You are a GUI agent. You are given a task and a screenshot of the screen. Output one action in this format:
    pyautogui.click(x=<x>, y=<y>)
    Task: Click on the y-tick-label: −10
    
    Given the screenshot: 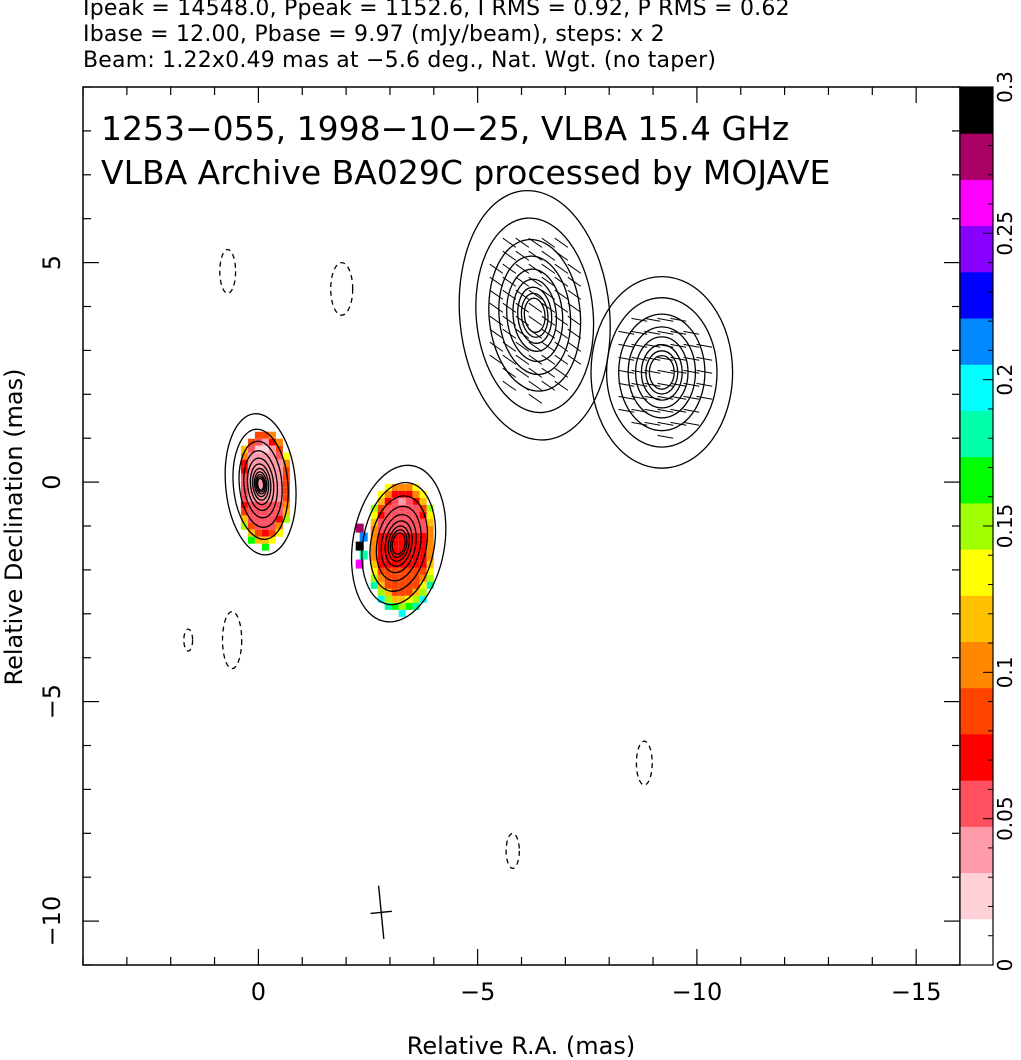 What is the action you would take?
    pyautogui.click(x=52, y=921)
    